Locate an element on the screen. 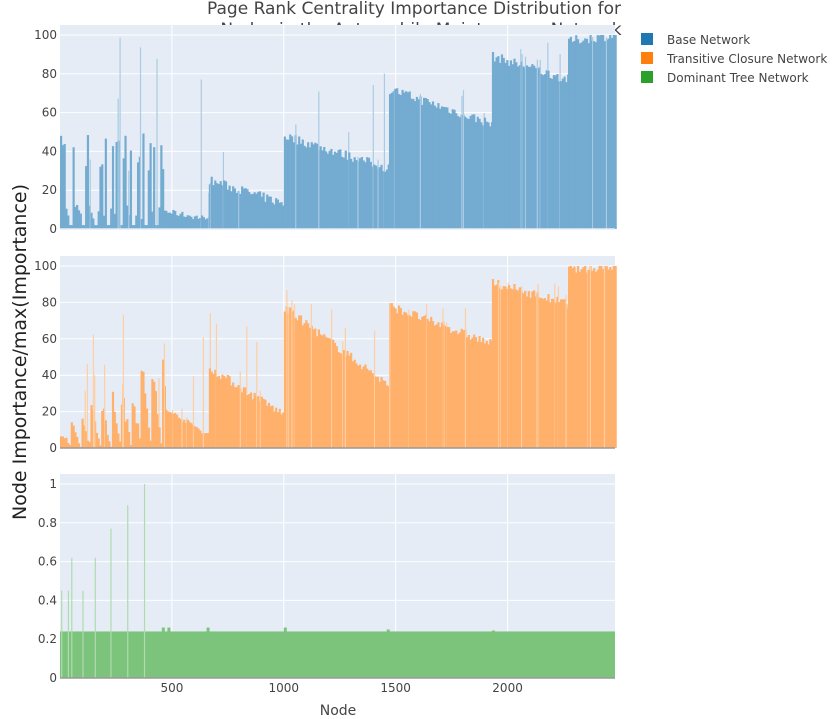 This screenshot has width=833, height=719. legend-item-base: Base Network is located at coordinates (695, 40).